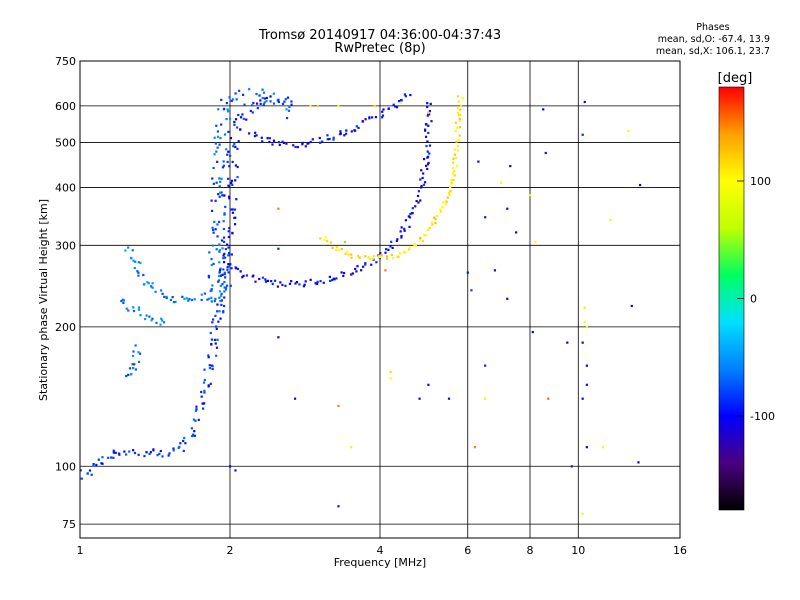 Image resolution: width=800 pixels, height=600 pixels. I want to click on y-tick-label: 75, so click(69, 524).